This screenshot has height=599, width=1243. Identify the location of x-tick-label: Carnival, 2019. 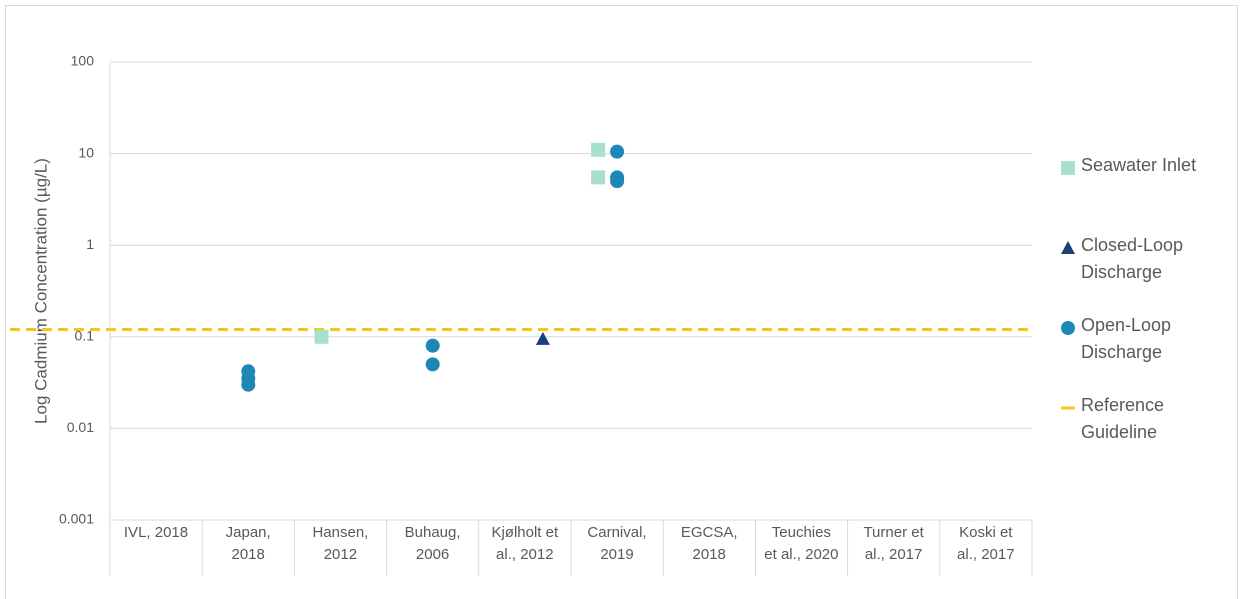
(617, 543).